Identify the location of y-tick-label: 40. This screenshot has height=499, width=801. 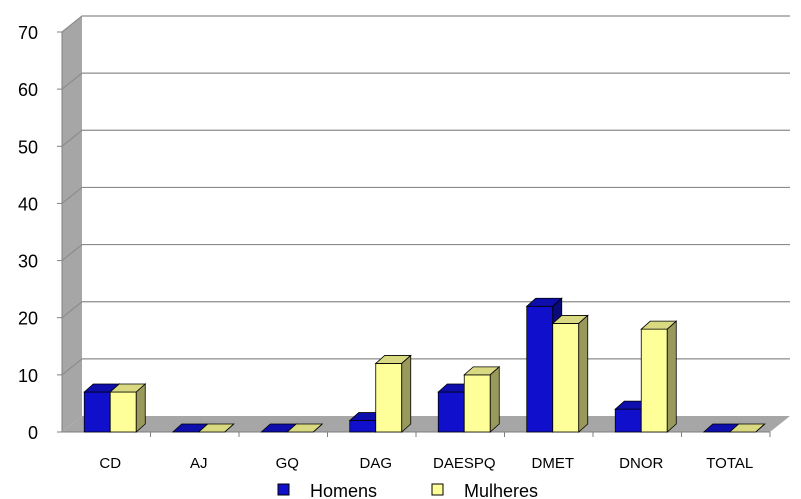
(28, 204).